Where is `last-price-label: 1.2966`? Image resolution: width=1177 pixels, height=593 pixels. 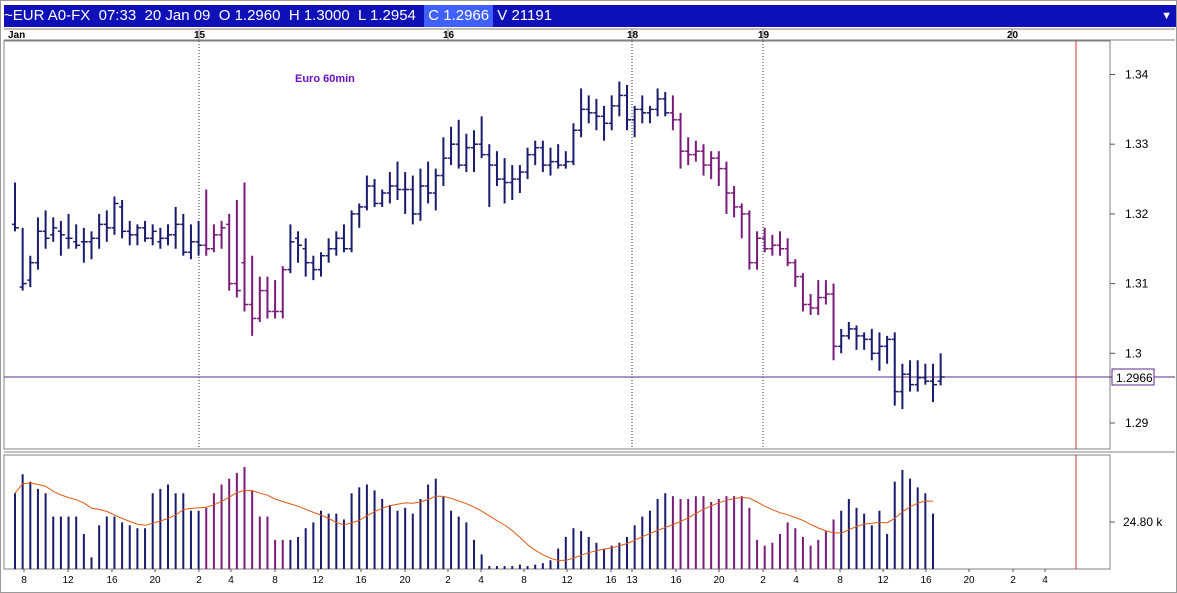
last-price-label: 1.2966 is located at coordinates (1134, 378).